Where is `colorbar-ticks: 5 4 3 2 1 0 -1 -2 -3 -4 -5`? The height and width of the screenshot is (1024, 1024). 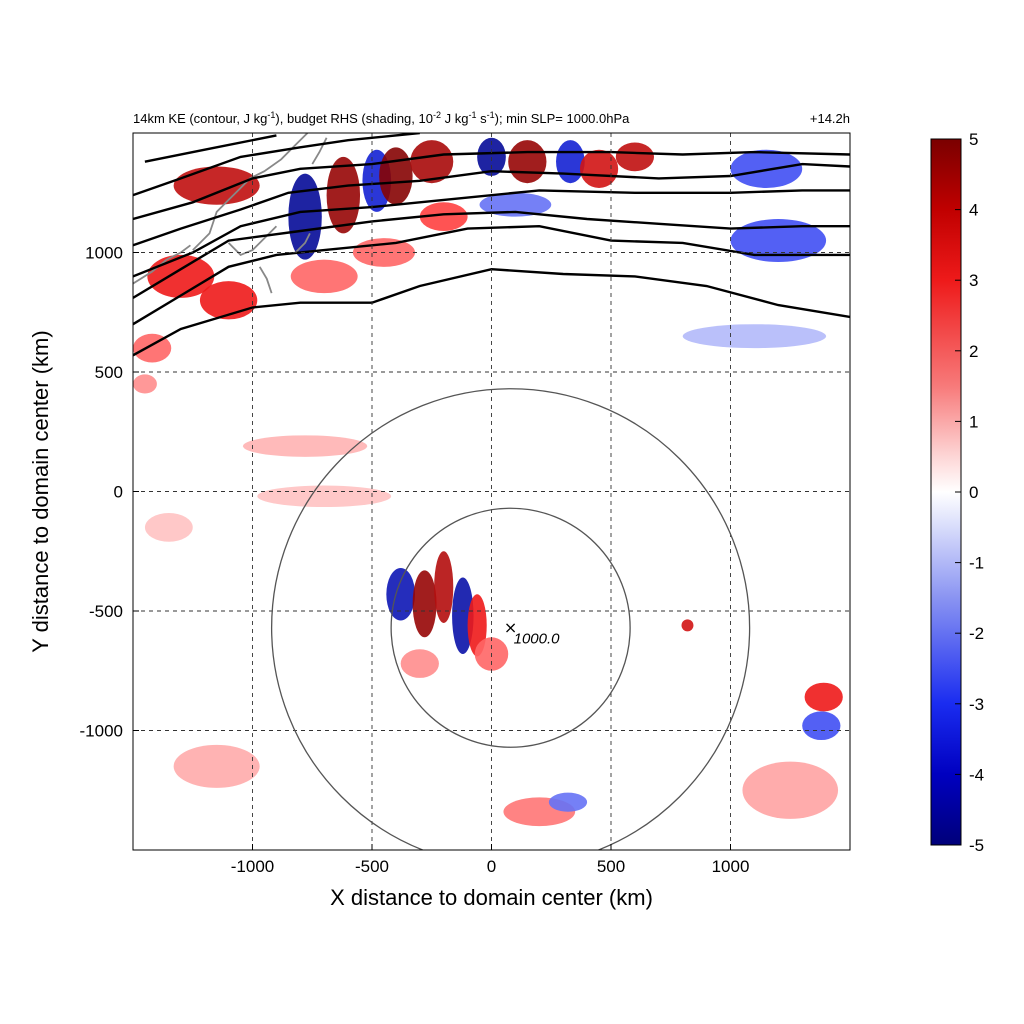
colorbar-ticks: 5 4 3 2 1 0 -1 -2 -3 -4 -5 is located at coordinates (969, 492).